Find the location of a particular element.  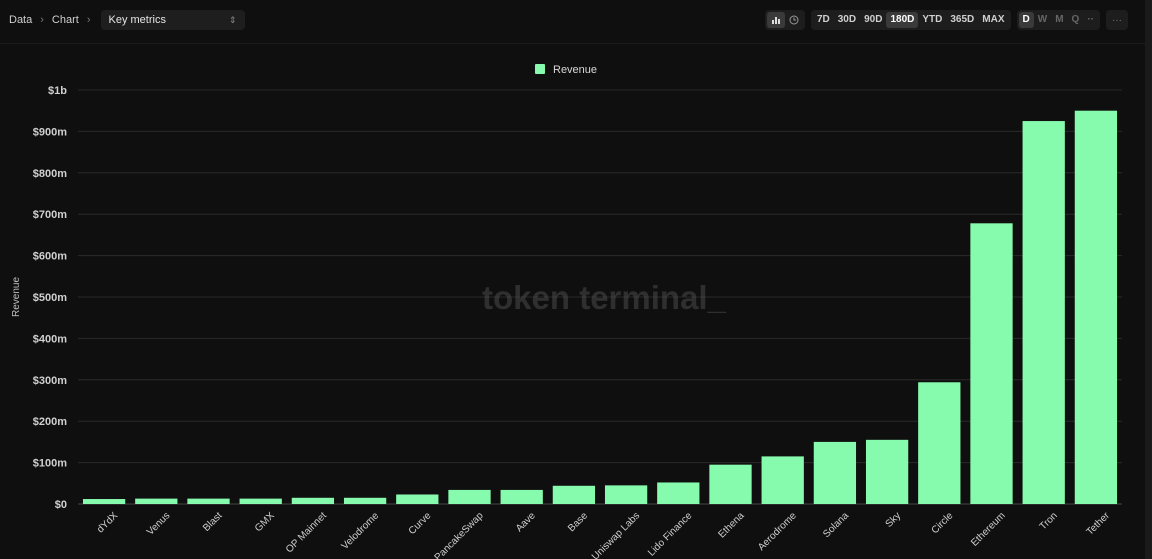

range-365d: 365D is located at coordinates (962, 19).